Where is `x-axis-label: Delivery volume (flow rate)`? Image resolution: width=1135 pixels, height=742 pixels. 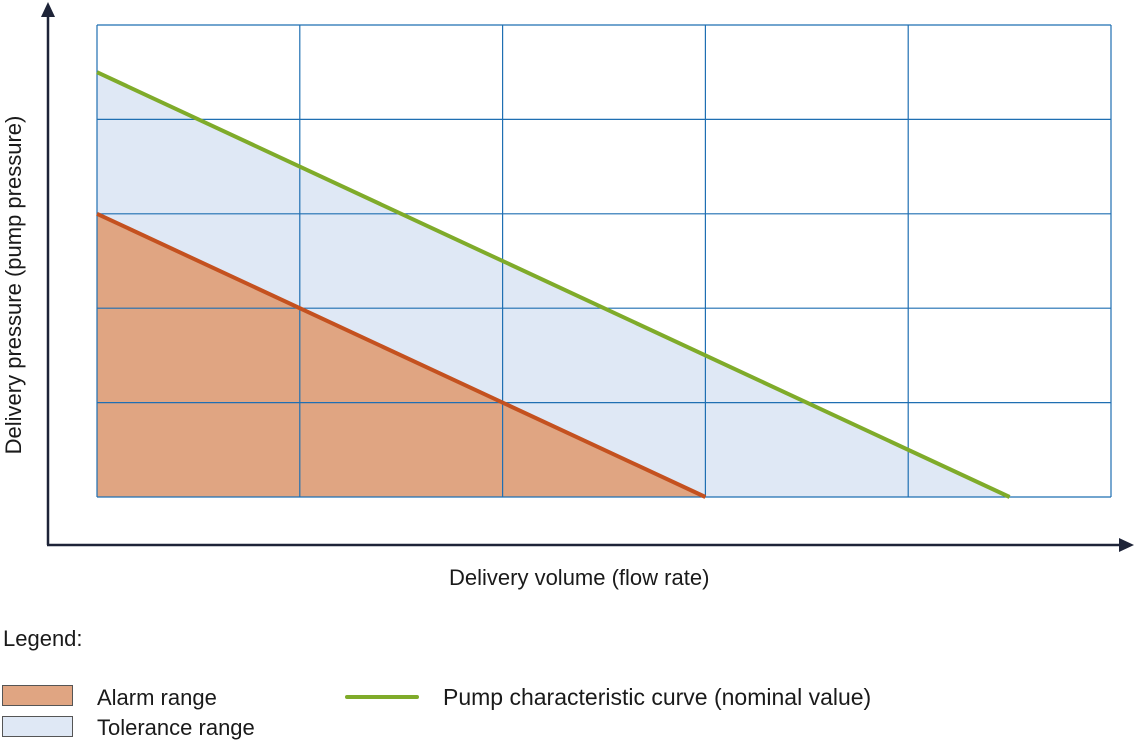
x-axis-label: Delivery volume (flow rate) is located at coordinates (579, 577).